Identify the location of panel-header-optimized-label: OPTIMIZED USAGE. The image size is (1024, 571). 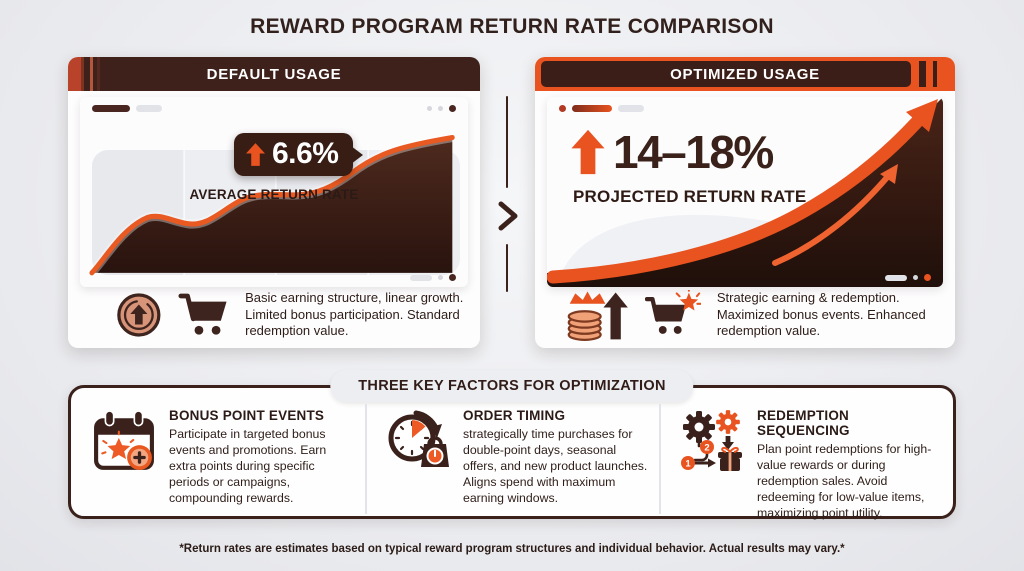
(745, 74).